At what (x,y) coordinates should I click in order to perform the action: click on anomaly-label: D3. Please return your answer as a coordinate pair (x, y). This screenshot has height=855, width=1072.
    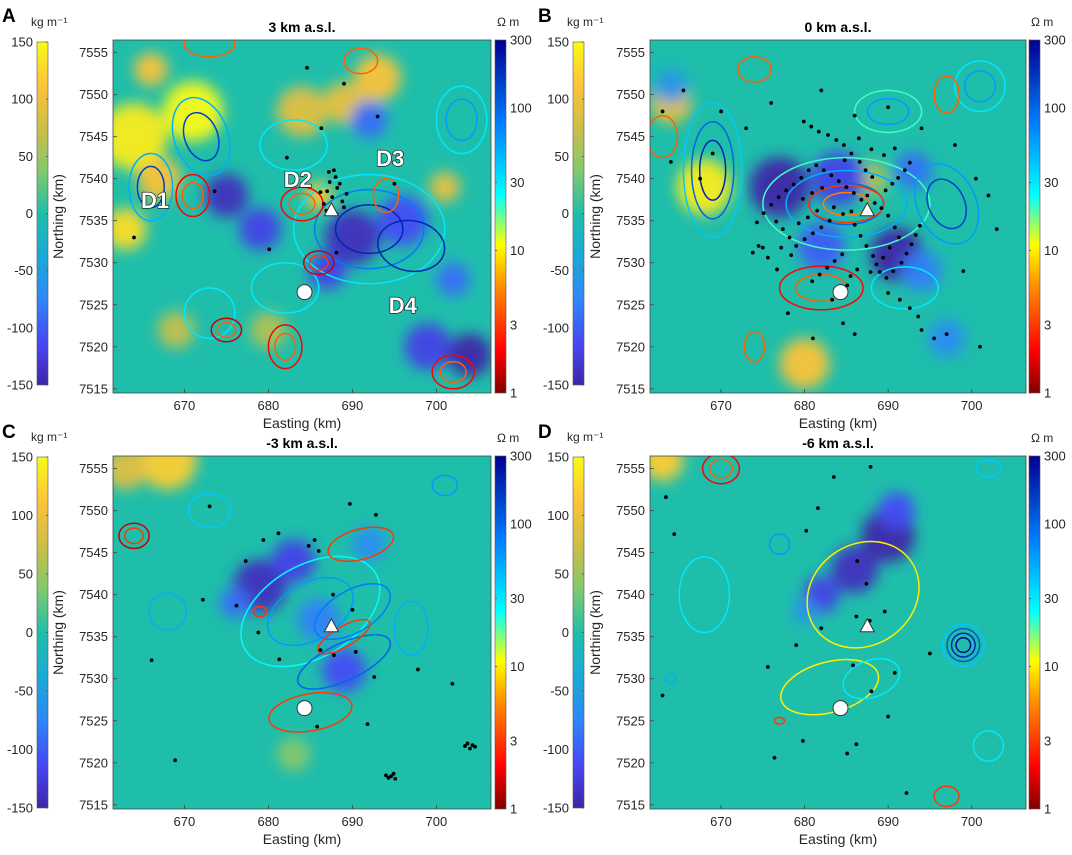
    Looking at the image, I should click on (390, 158).